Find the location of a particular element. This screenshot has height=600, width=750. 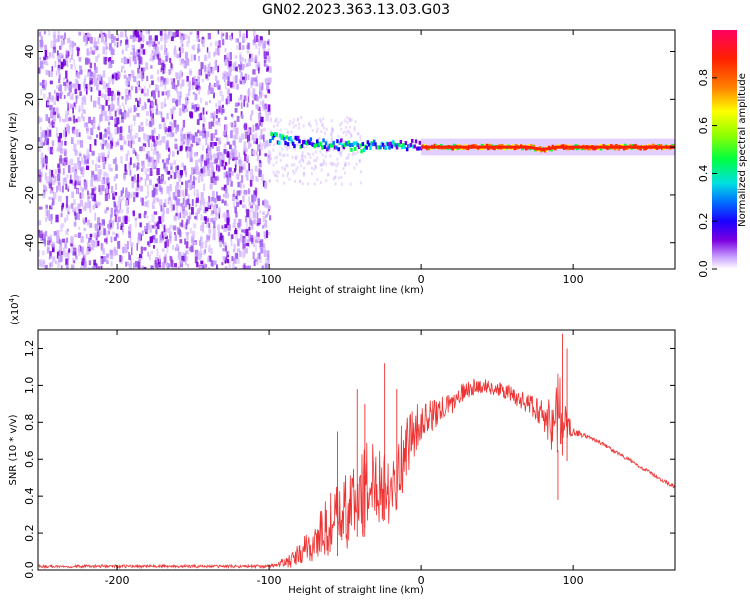

snr-ylabel: SNR (10 * v/v) is located at coordinates (13, 449).